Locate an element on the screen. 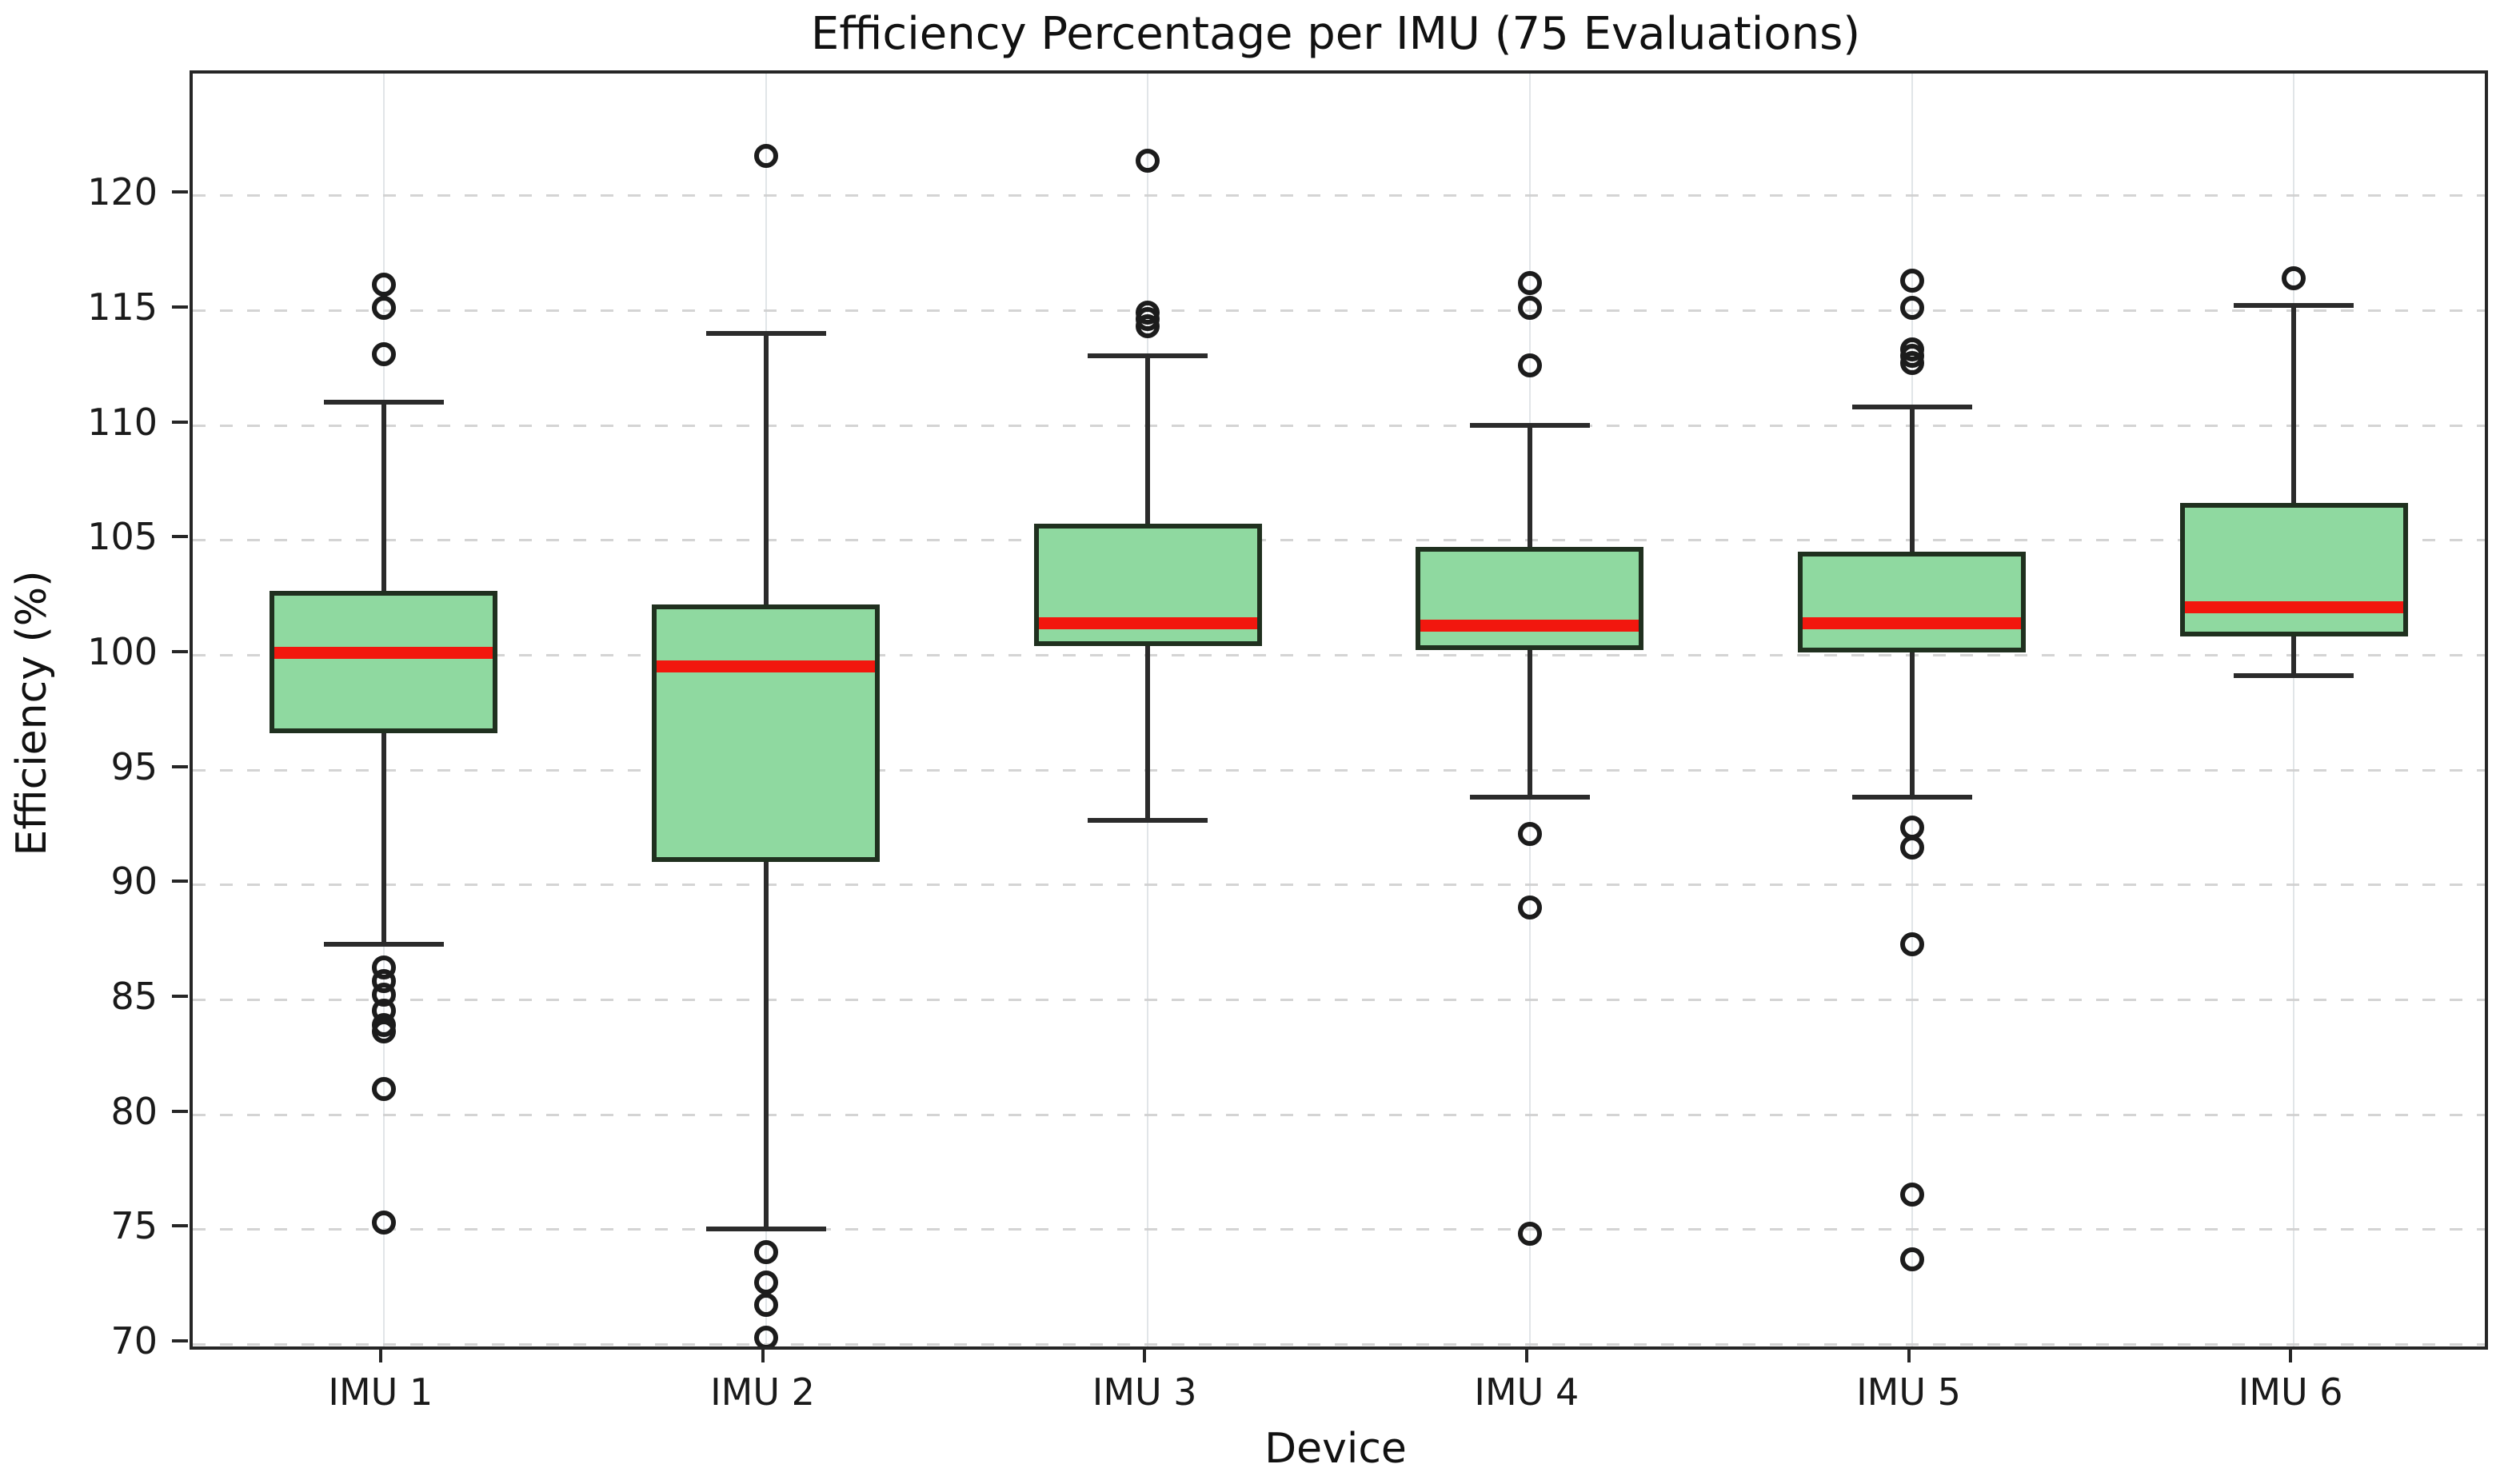  y-tick-label: 115 is located at coordinates (123, 307).